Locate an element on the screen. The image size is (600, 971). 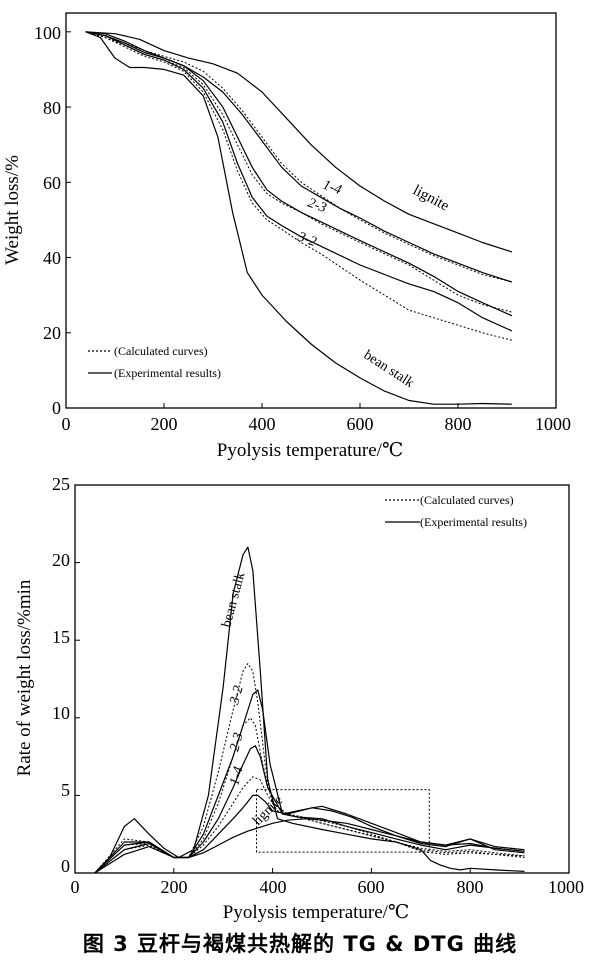
dtg-ytick-15: 15 is located at coordinates (61, 637).